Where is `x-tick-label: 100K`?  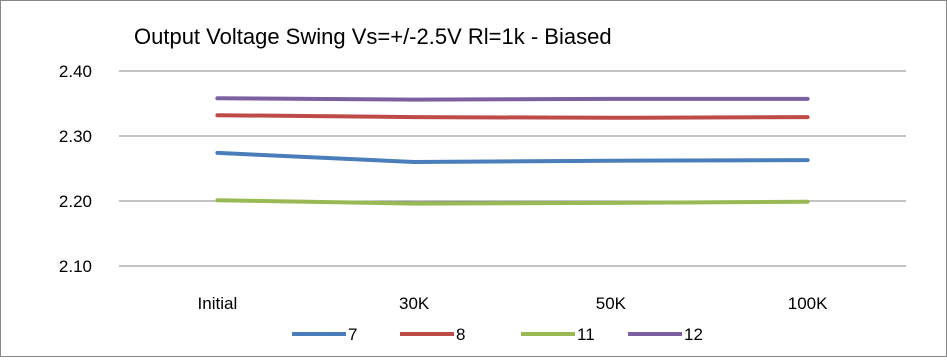
x-tick-label: 100K is located at coordinates (808, 303).